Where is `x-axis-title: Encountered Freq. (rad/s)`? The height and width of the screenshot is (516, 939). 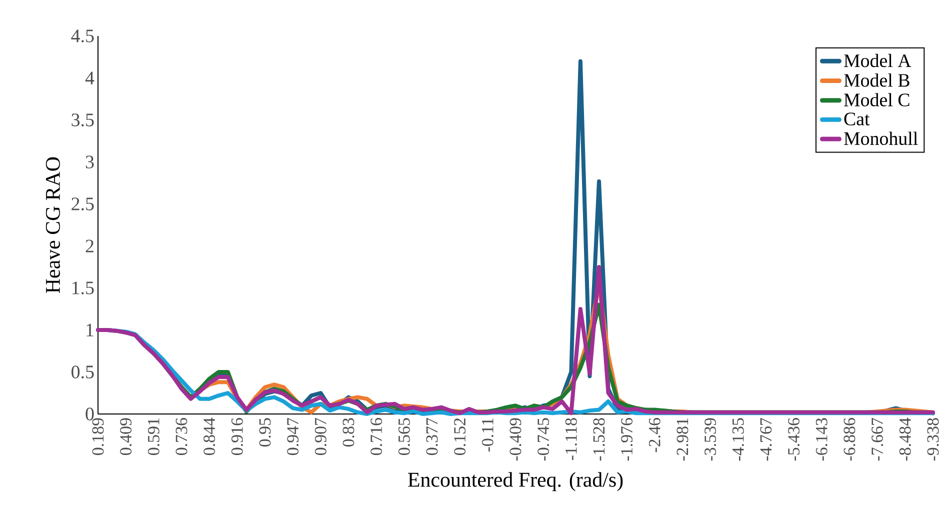
x-axis-title: Encountered Freq. (rad/s) is located at coordinates (515, 482).